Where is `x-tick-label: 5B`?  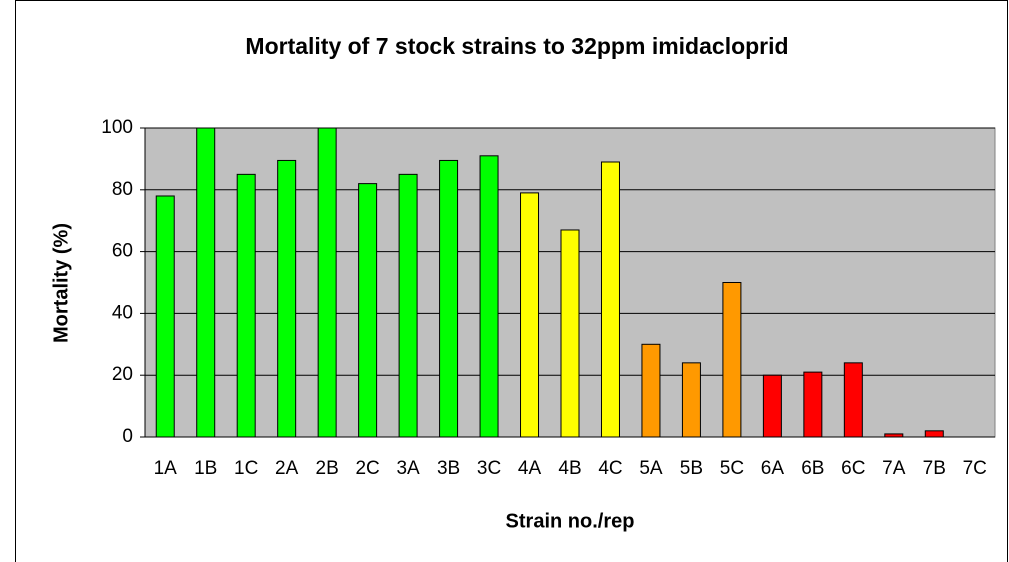
x-tick-label: 5B is located at coordinates (691, 468).